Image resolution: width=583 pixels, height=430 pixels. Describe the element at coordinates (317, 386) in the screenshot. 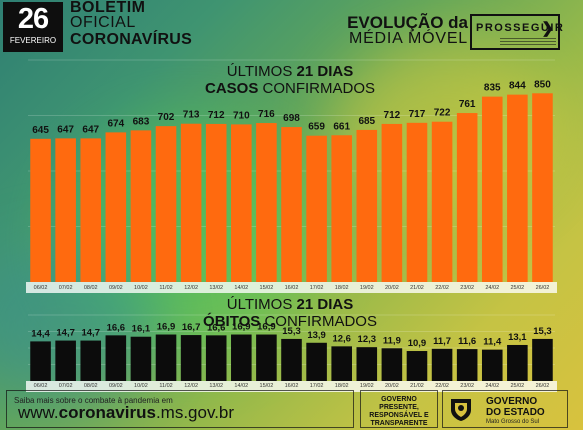

I see `deaths-date-label: 17/02` at that location.